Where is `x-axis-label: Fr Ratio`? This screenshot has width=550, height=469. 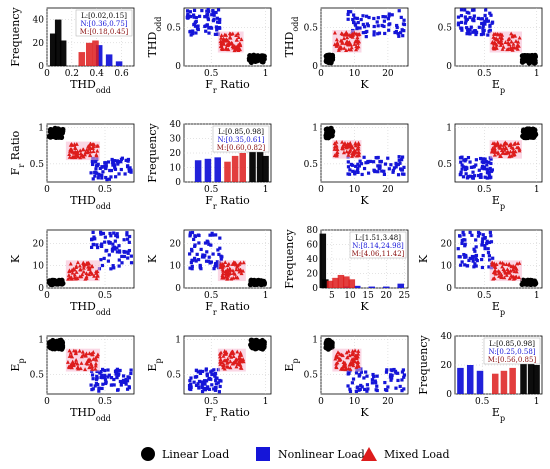 x-axis-label: Fr Ratio is located at coordinates (227, 202).